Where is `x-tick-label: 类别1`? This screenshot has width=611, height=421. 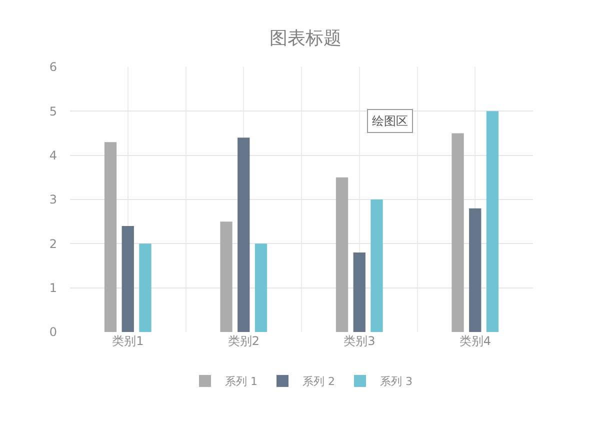
x-tick-label: 类别1 is located at coordinates (128, 341).